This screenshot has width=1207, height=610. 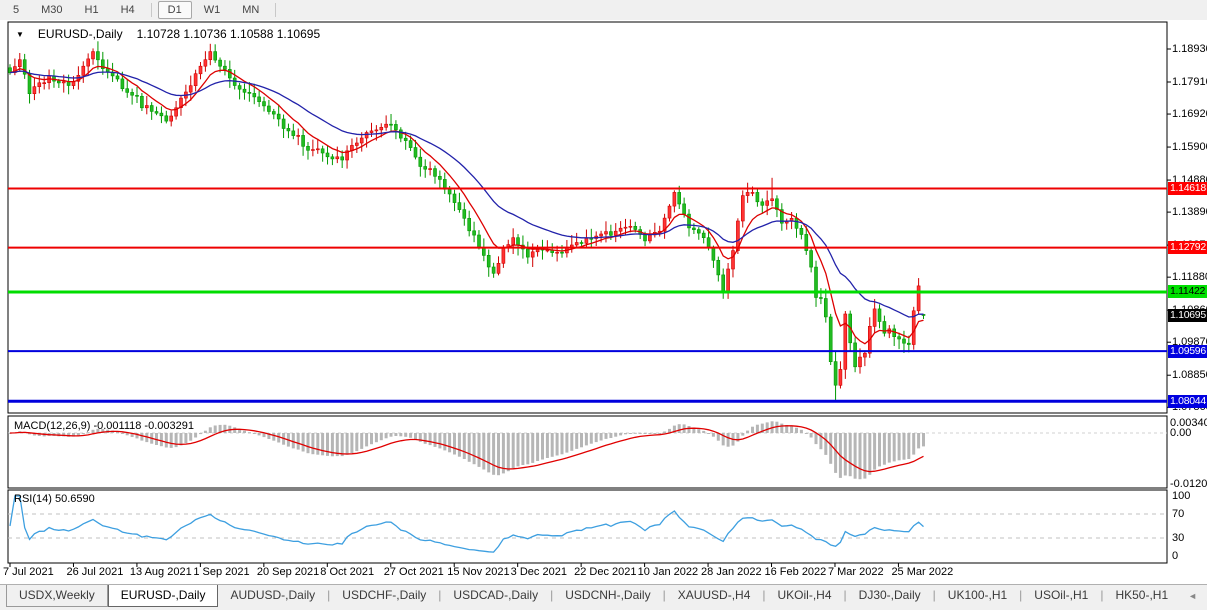 What do you see at coordinates (608, 595) in the screenshot?
I see `chart-tab-usdcnh-daily: USDCNH-,Daily` at bounding box center [608, 595].